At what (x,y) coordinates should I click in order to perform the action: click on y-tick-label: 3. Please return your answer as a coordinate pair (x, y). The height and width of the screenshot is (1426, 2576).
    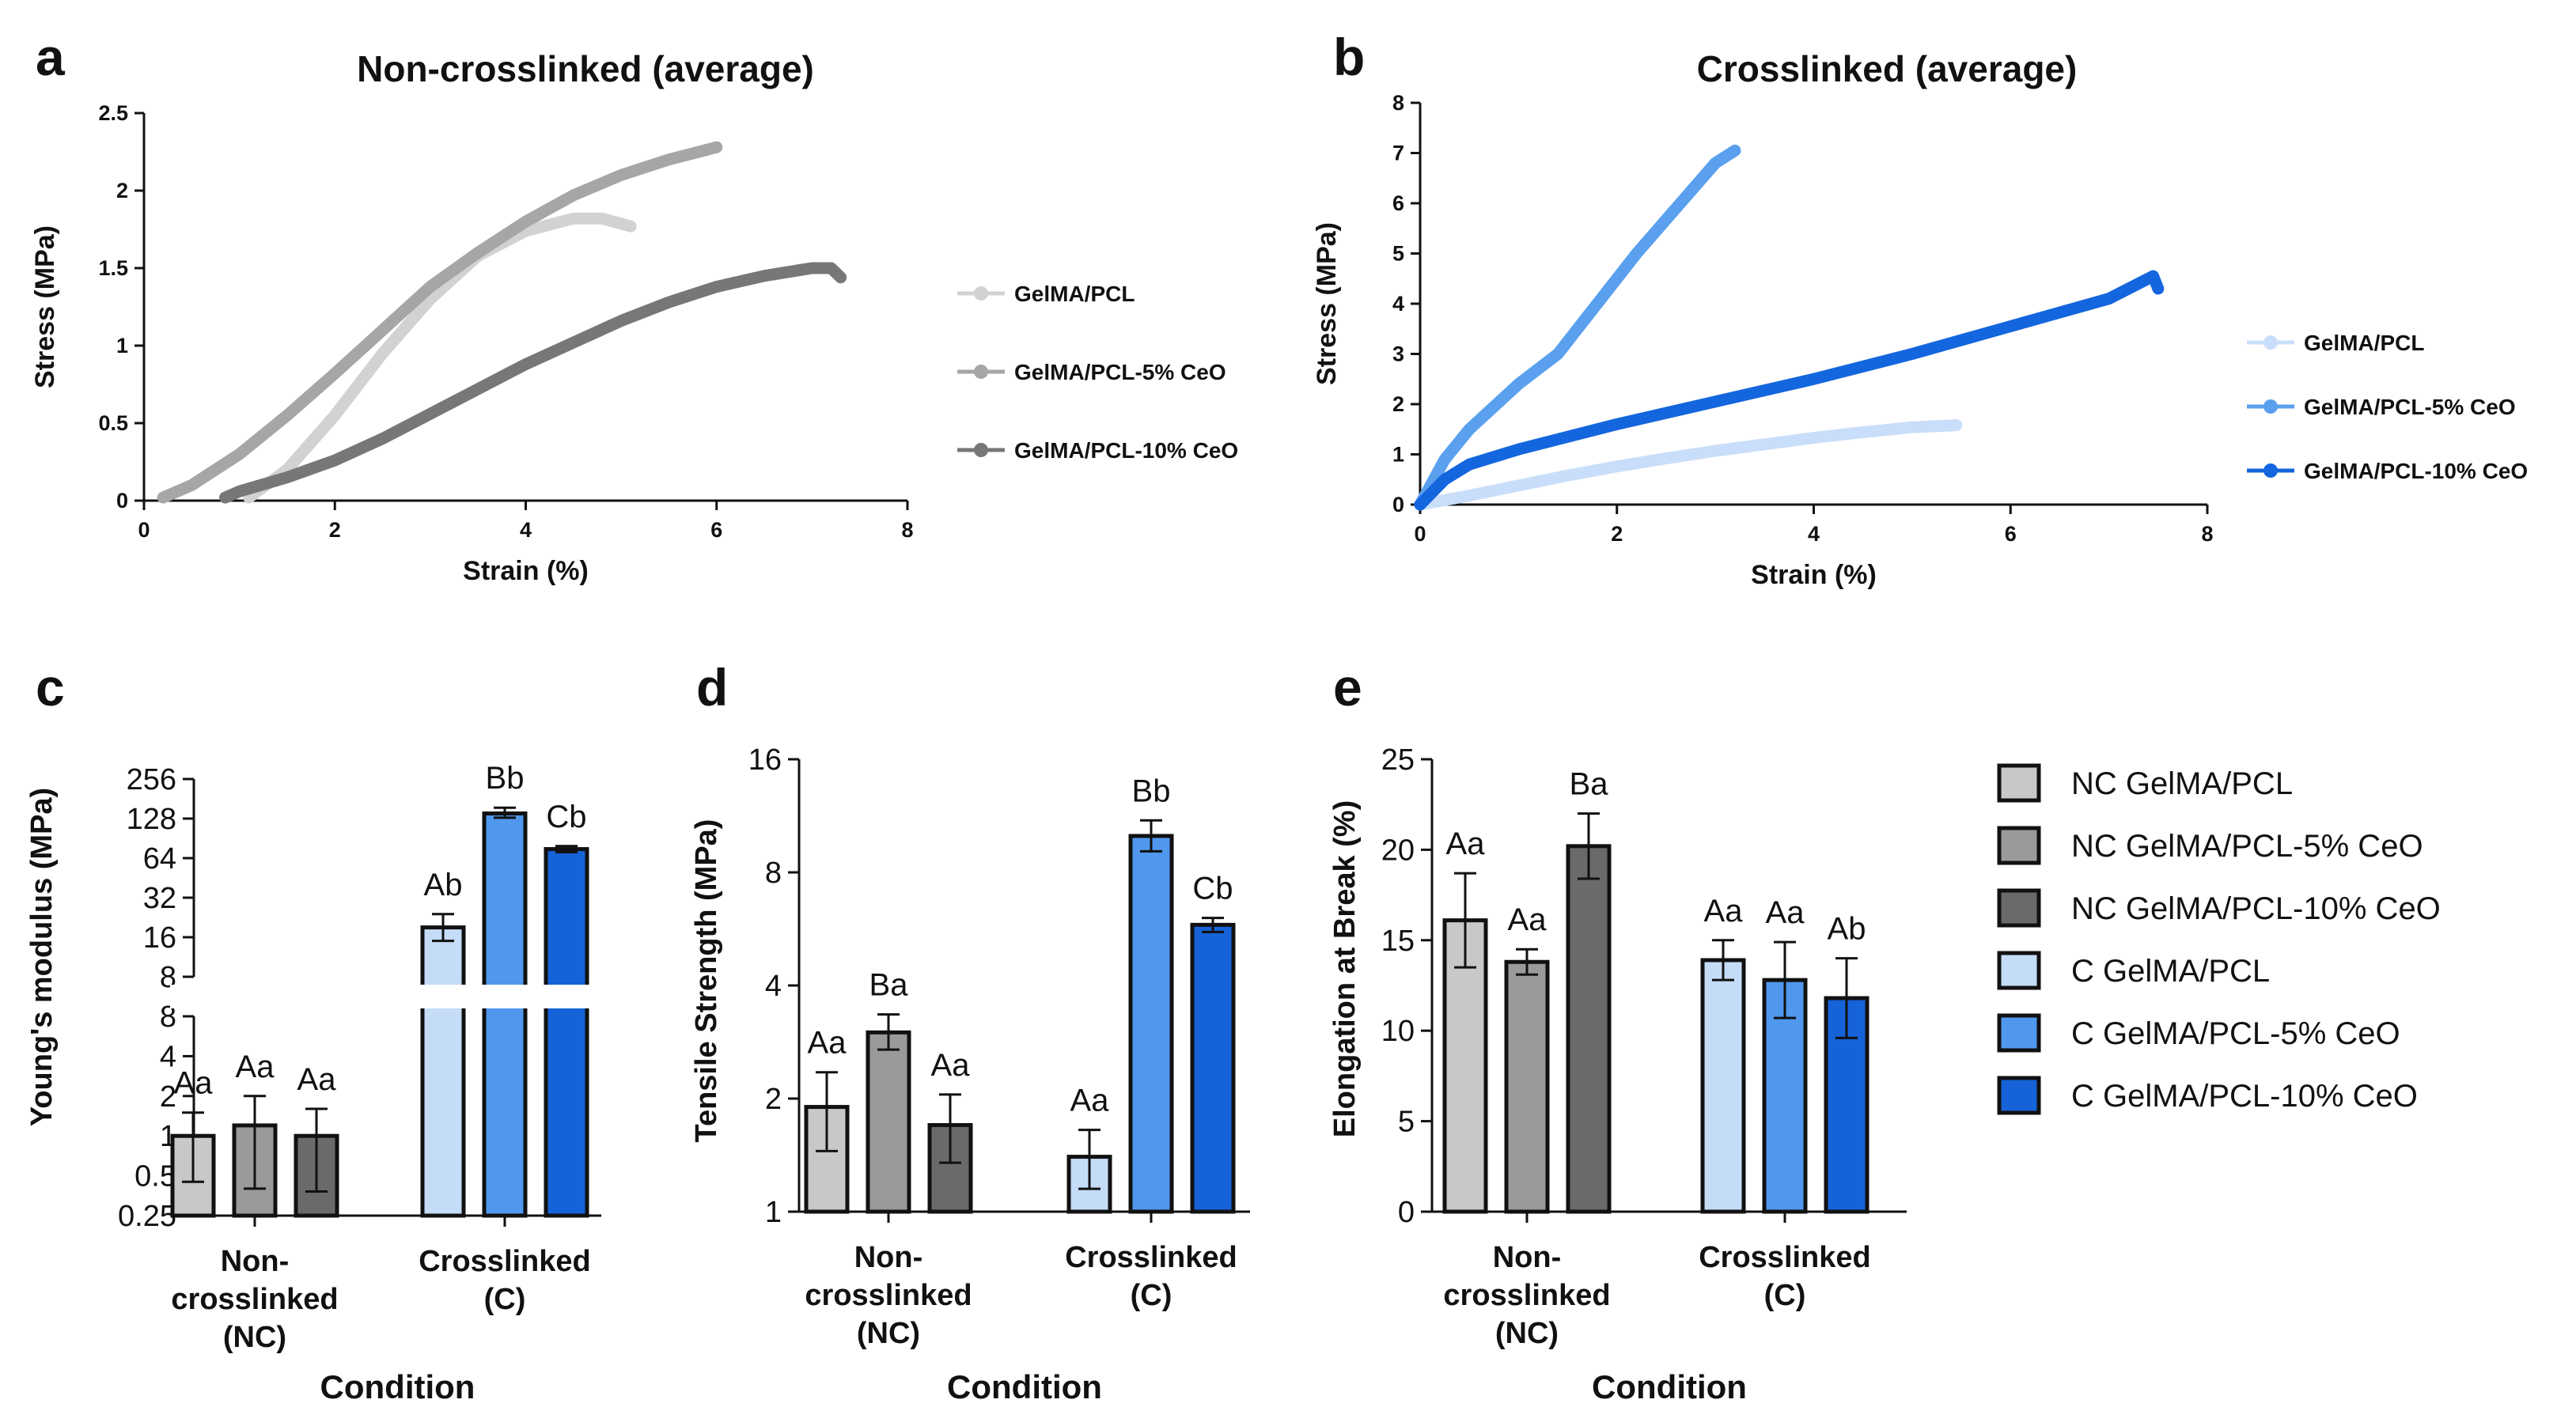
    Looking at the image, I should click on (1398, 354).